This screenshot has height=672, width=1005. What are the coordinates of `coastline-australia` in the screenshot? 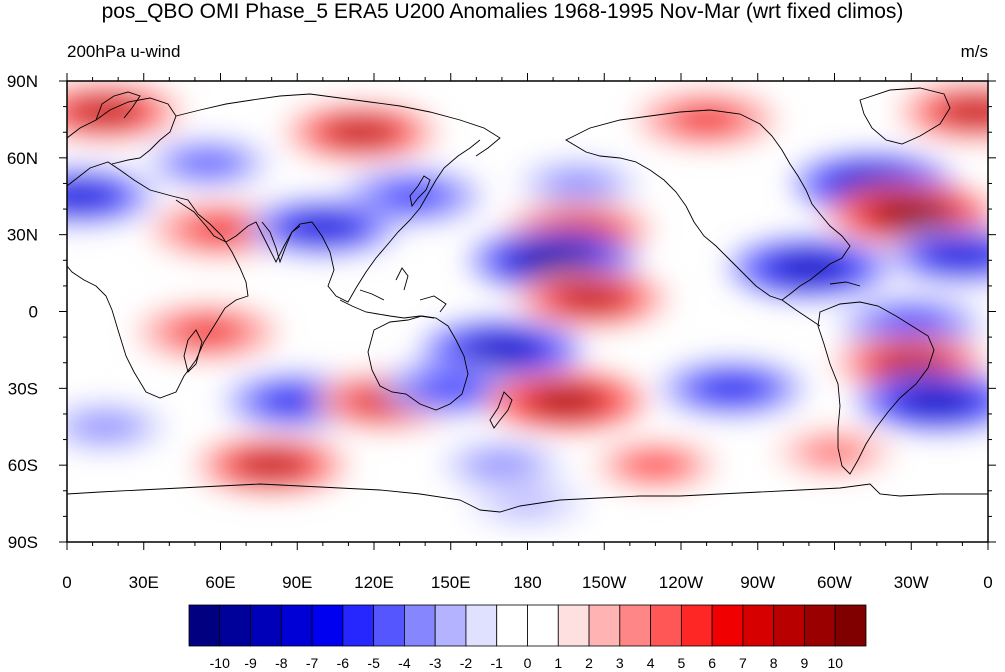 It's located at (418, 363).